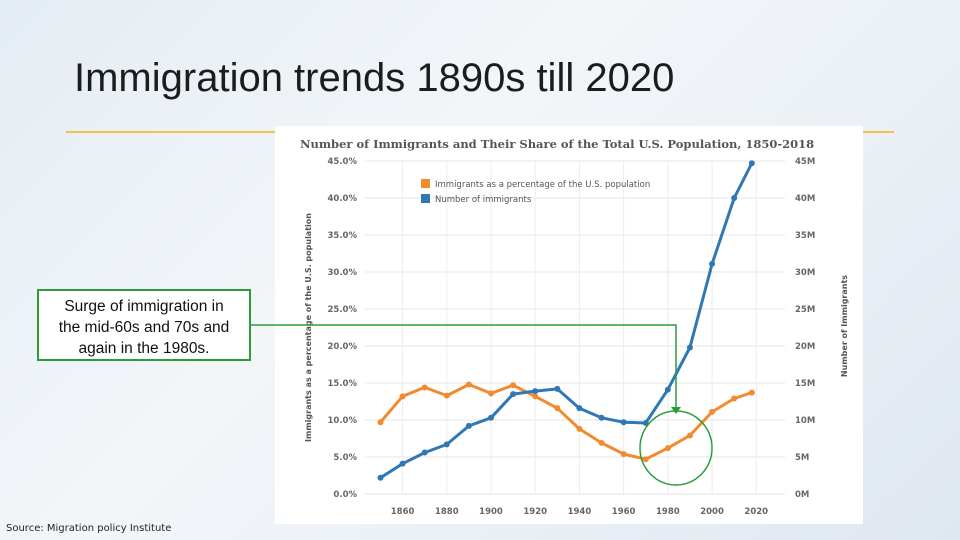 This screenshot has width=960, height=540. What do you see at coordinates (483, 200) in the screenshot?
I see `legend-label-number: Number of immigrants` at bounding box center [483, 200].